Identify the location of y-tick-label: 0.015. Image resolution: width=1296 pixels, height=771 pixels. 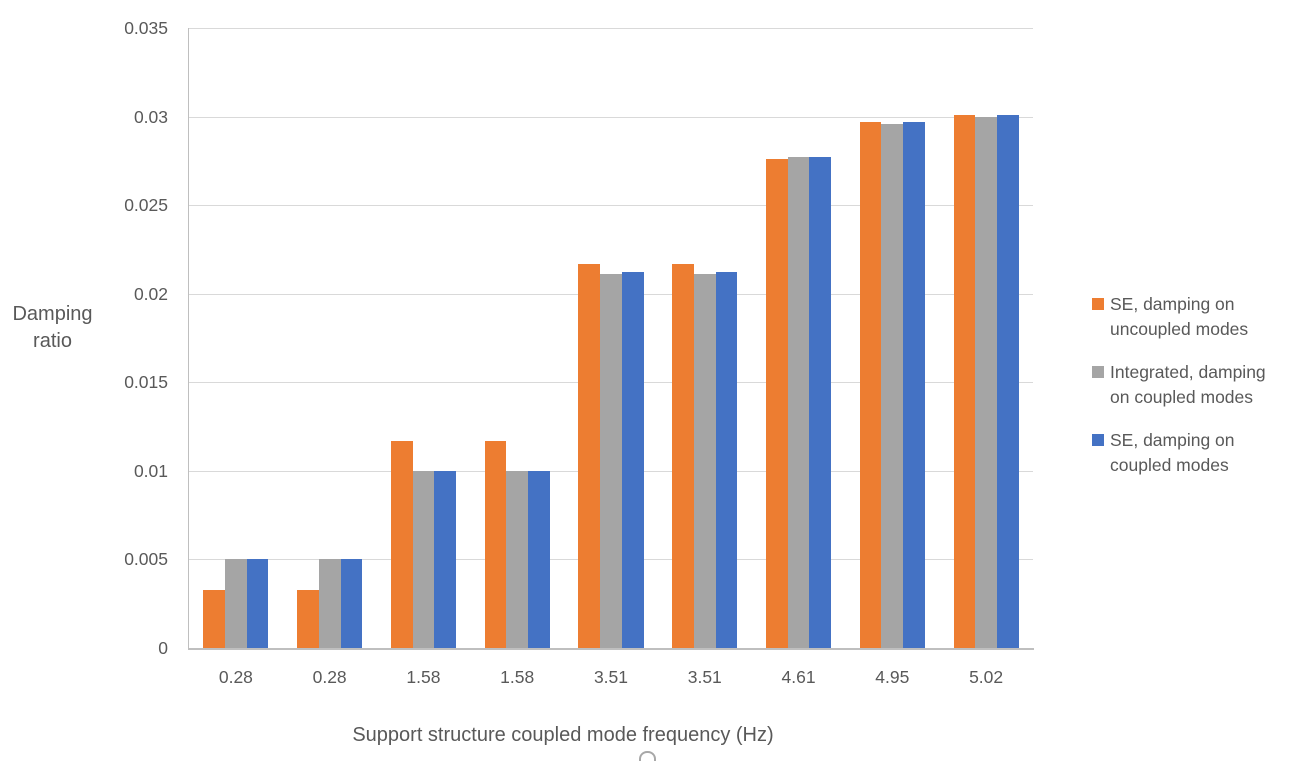
(146, 382).